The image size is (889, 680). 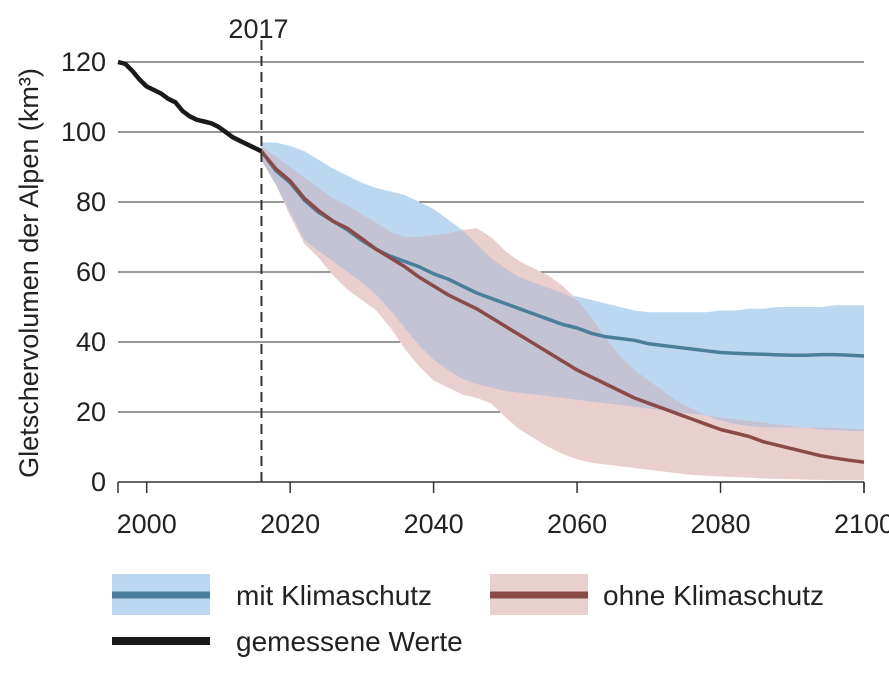 What do you see at coordinates (83, 132) in the screenshot?
I see `y-tick-label-100: 100` at bounding box center [83, 132].